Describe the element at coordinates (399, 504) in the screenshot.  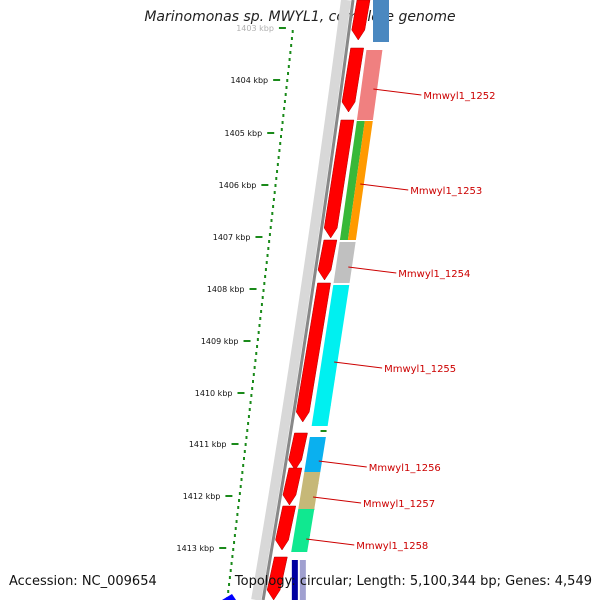
I see `gene-label: Mmwyl1_1257` at that location.